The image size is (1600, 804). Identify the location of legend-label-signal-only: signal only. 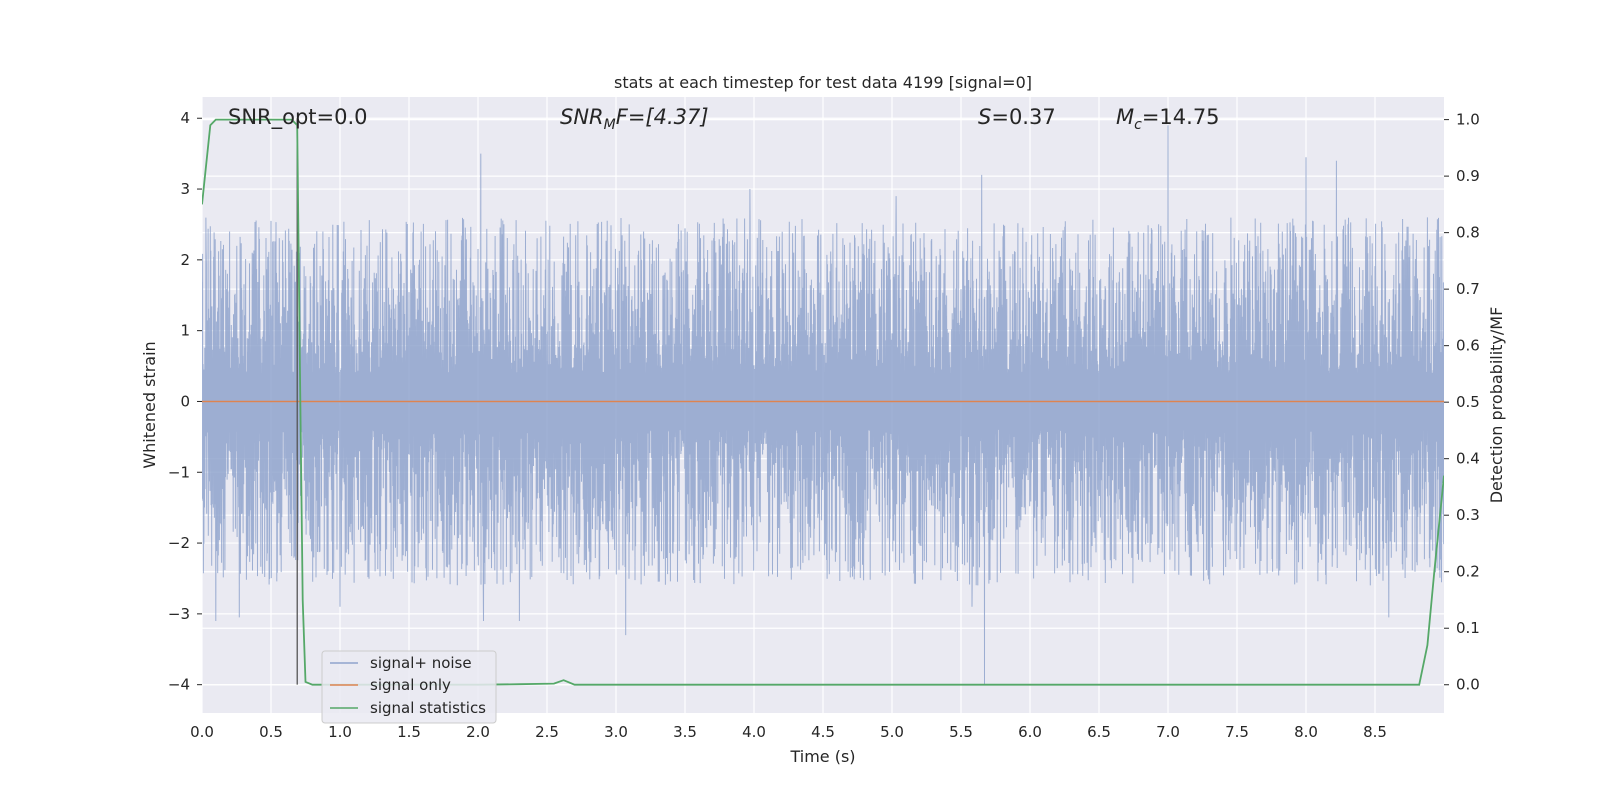
(410, 685).